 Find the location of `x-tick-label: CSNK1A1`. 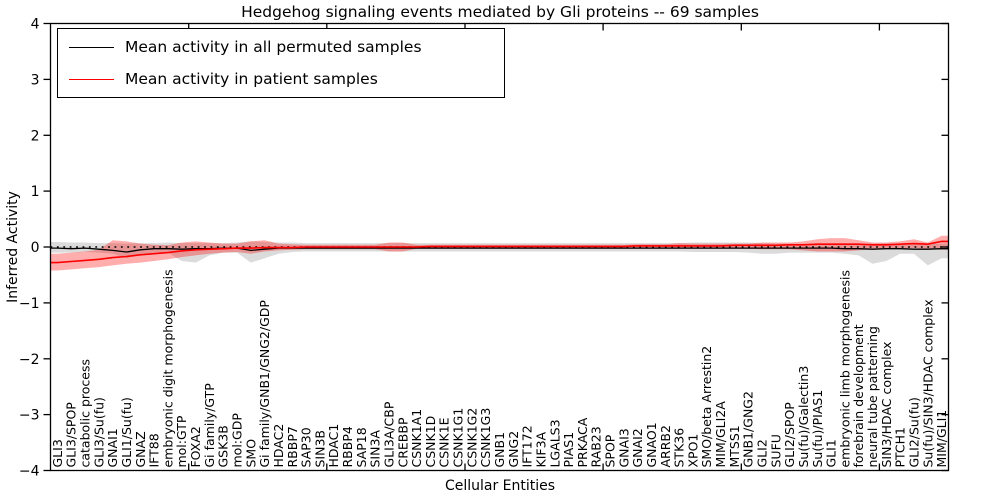

x-tick-label: CSNK1A1 is located at coordinates (416, 438).